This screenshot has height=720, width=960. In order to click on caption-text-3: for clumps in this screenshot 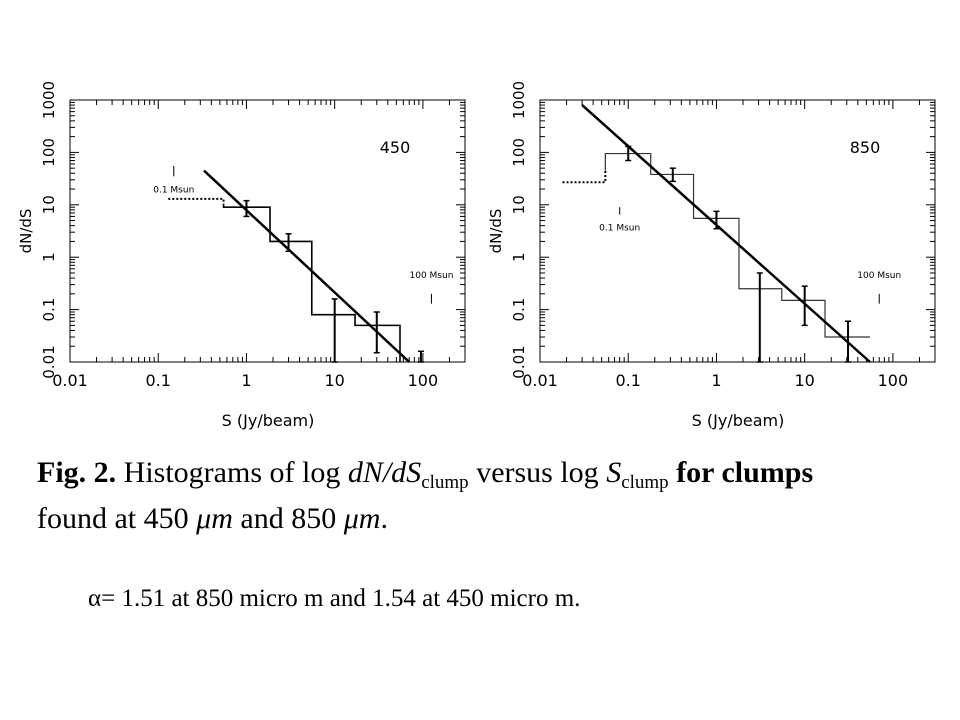, I will do `click(745, 472)`.